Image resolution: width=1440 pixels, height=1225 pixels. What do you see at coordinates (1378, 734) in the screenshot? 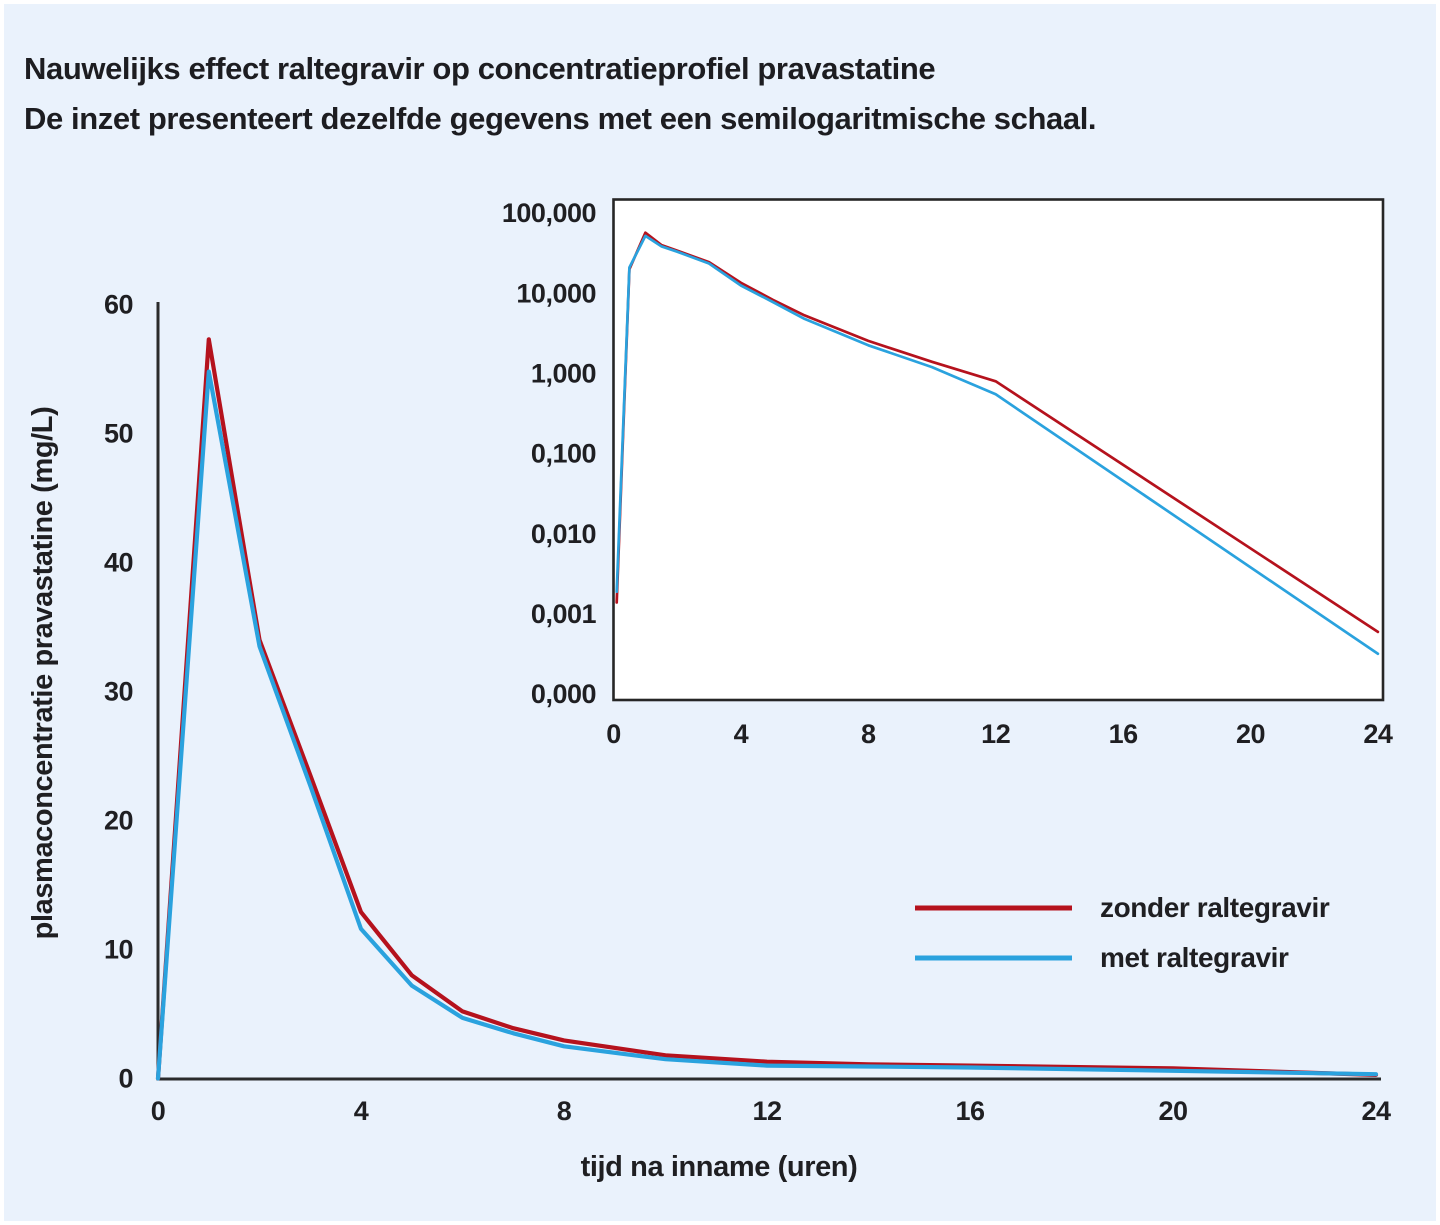
I see `inset-x-tick-label: 24` at bounding box center [1378, 734].